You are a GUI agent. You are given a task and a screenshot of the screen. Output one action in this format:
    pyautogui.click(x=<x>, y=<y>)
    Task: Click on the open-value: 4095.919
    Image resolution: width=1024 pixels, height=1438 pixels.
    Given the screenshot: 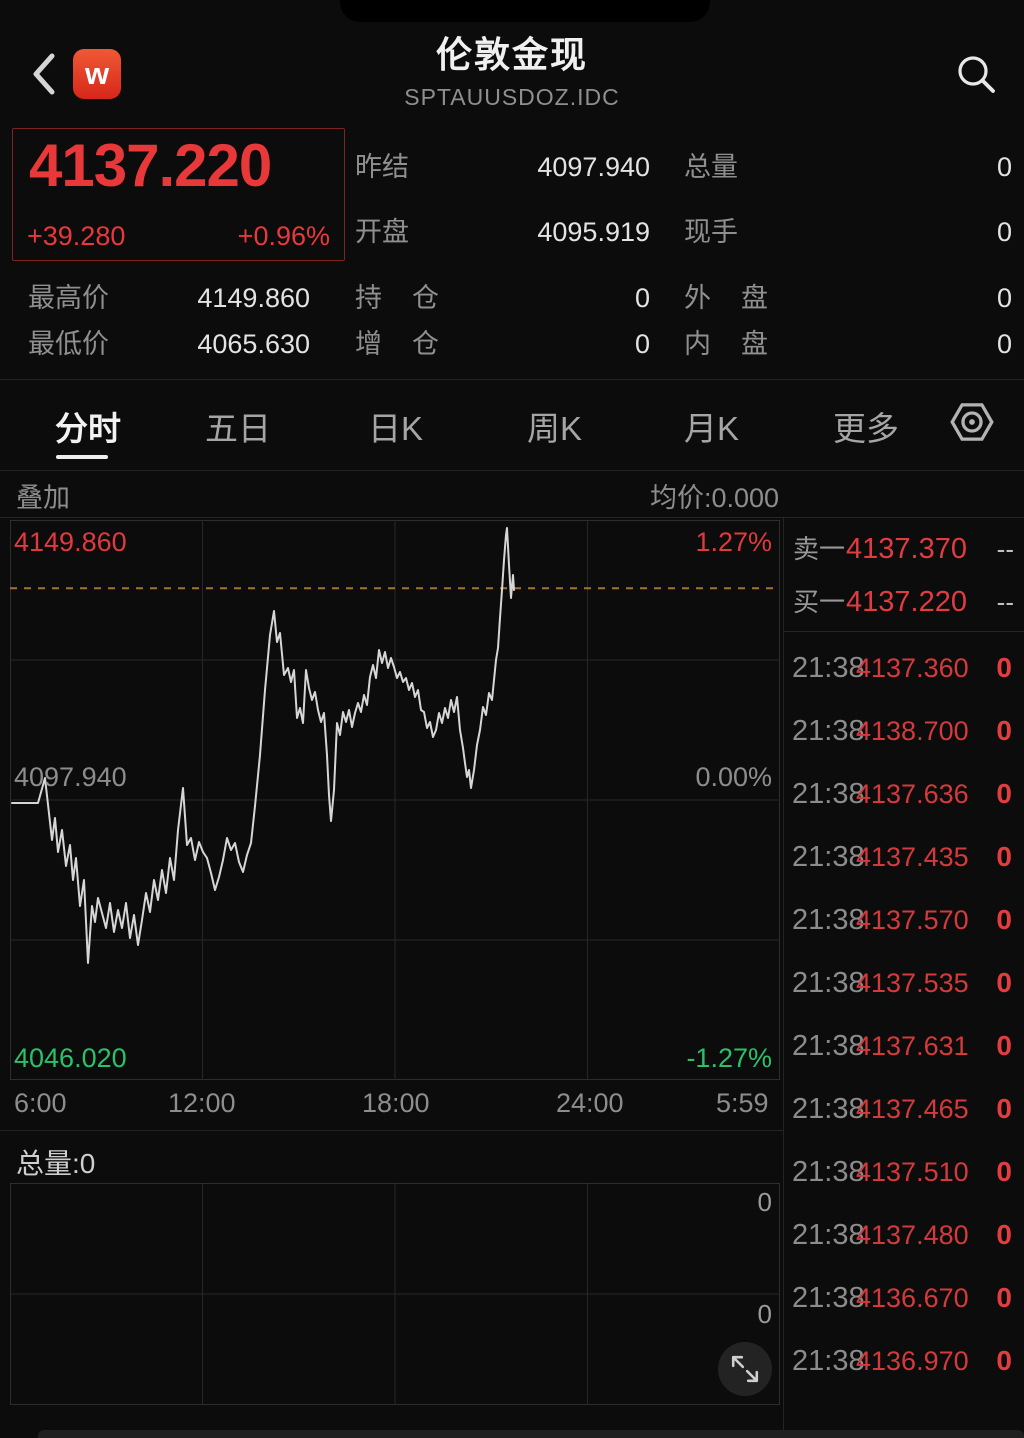 What is the action you would take?
    pyautogui.click(x=593, y=232)
    